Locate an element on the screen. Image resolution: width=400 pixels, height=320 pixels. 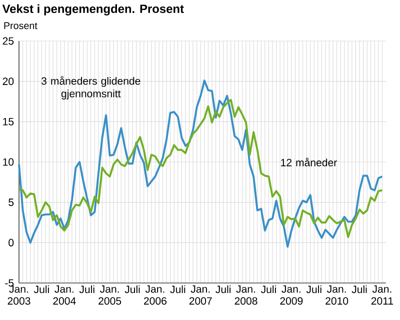
y-tick-label: 5 is located at coordinates (11, 202).